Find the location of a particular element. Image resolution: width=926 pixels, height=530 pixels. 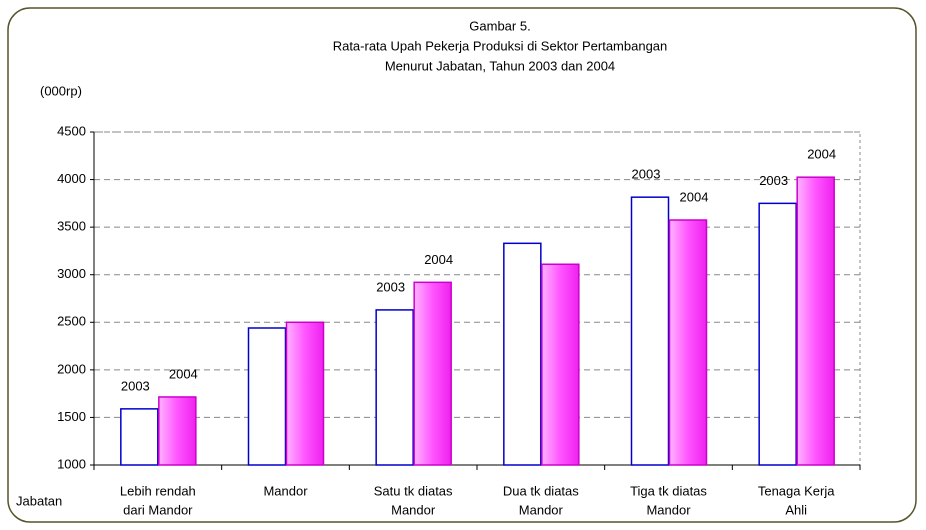

chart-title: Menurut Jabatan, Tahun 2003 dan 2004 is located at coordinates (500, 65).